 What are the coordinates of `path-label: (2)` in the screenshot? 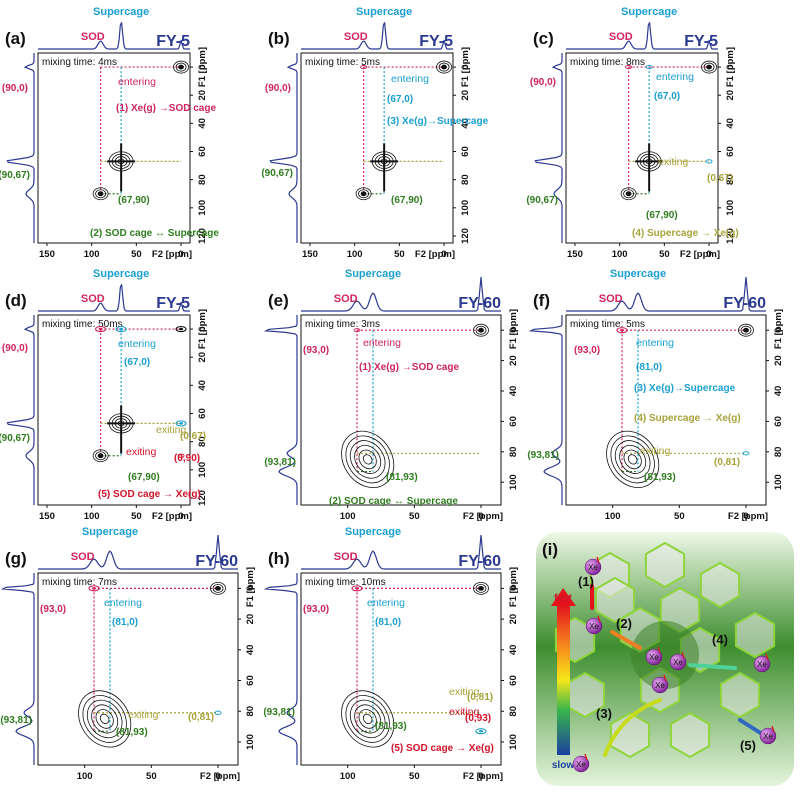 It's located at (624, 623).